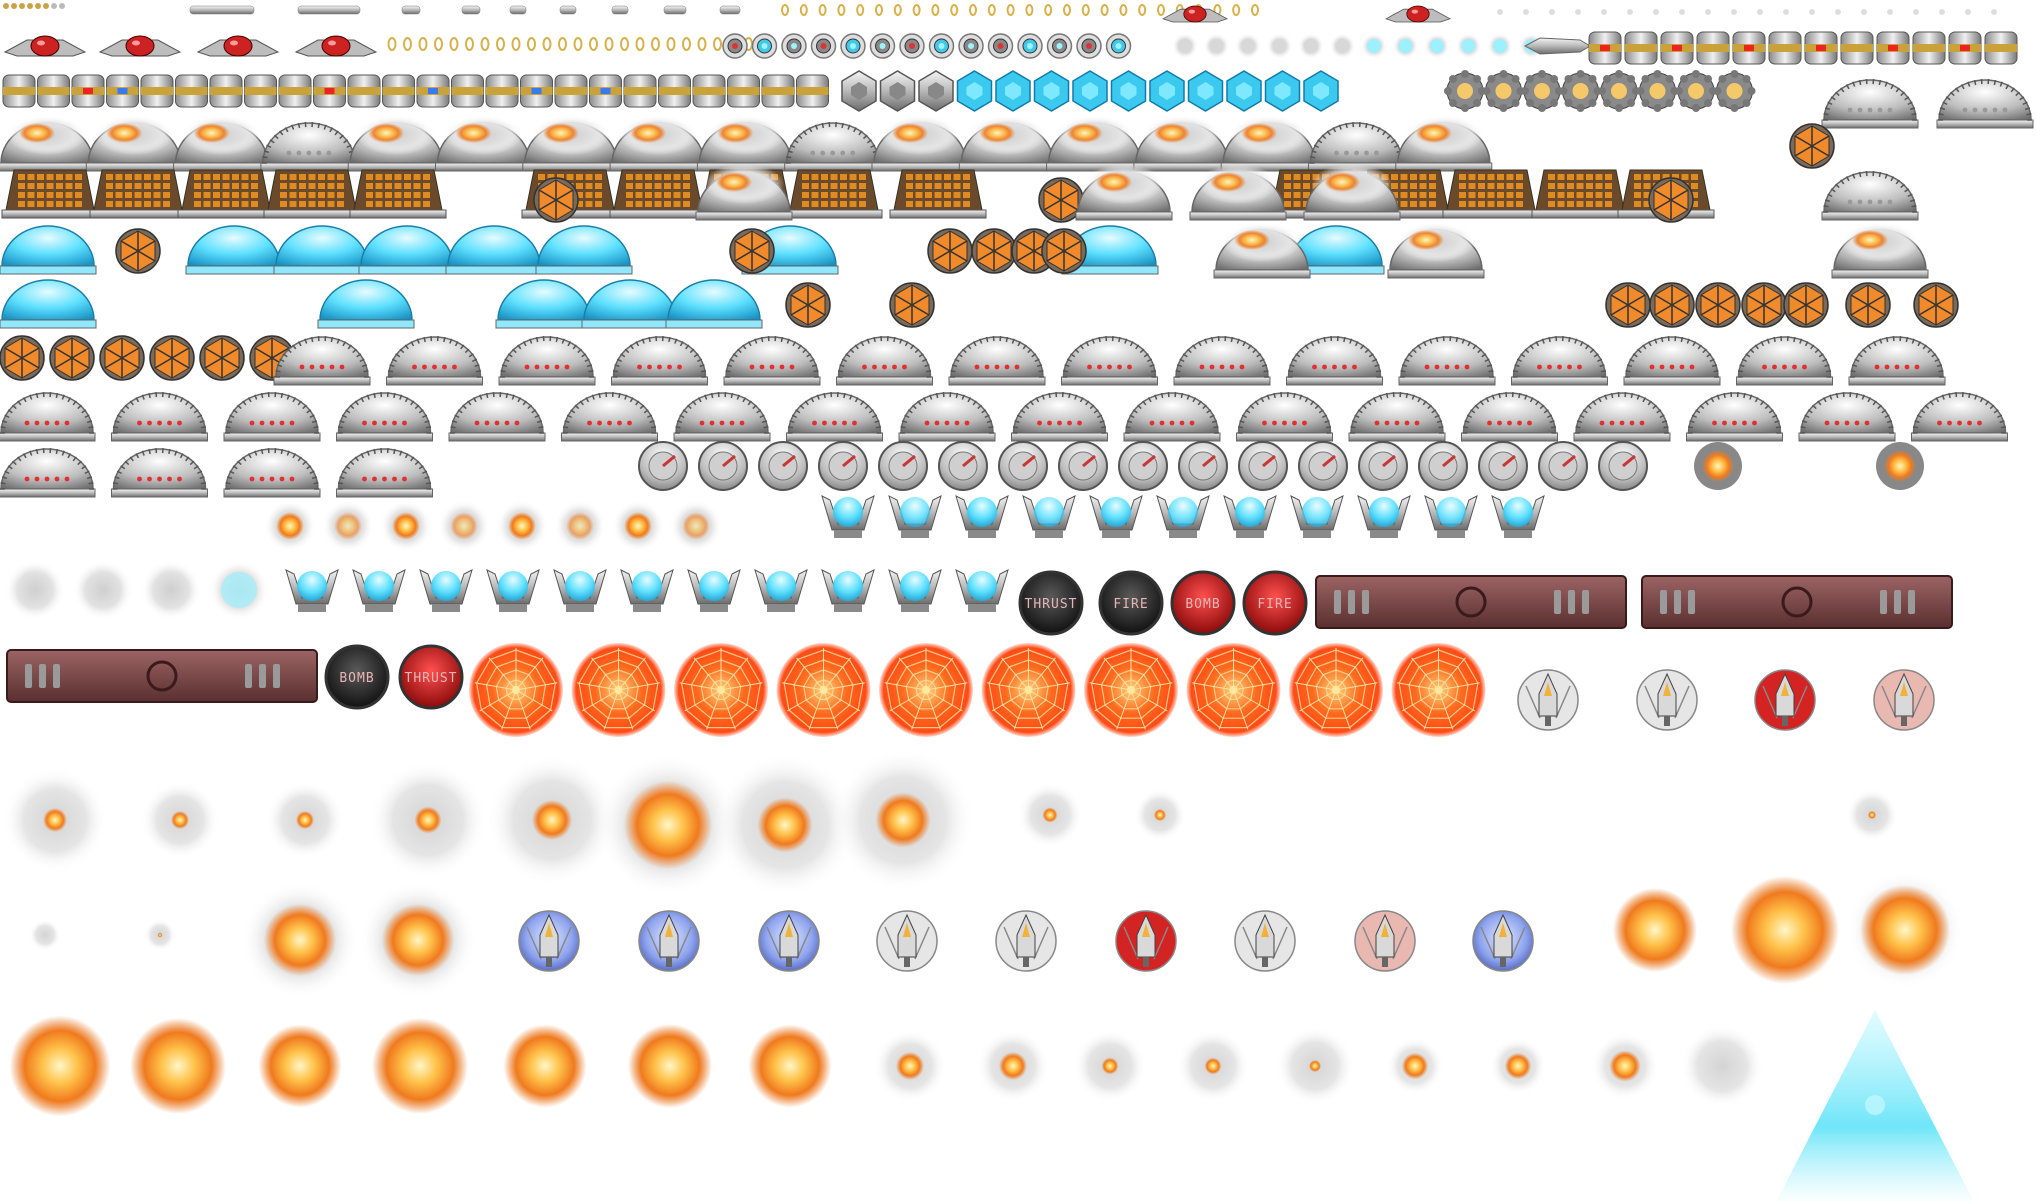 This screenshot has height=1204, width=2036. I want to click on fire-button-active: FIRE, so click(1275, 603).